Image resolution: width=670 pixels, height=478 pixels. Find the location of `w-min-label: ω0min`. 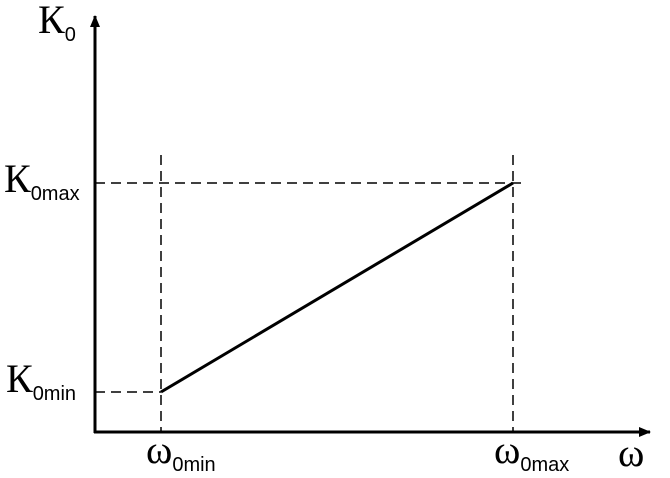

w-min-label: ω0min is located at coordinates (181, 451).